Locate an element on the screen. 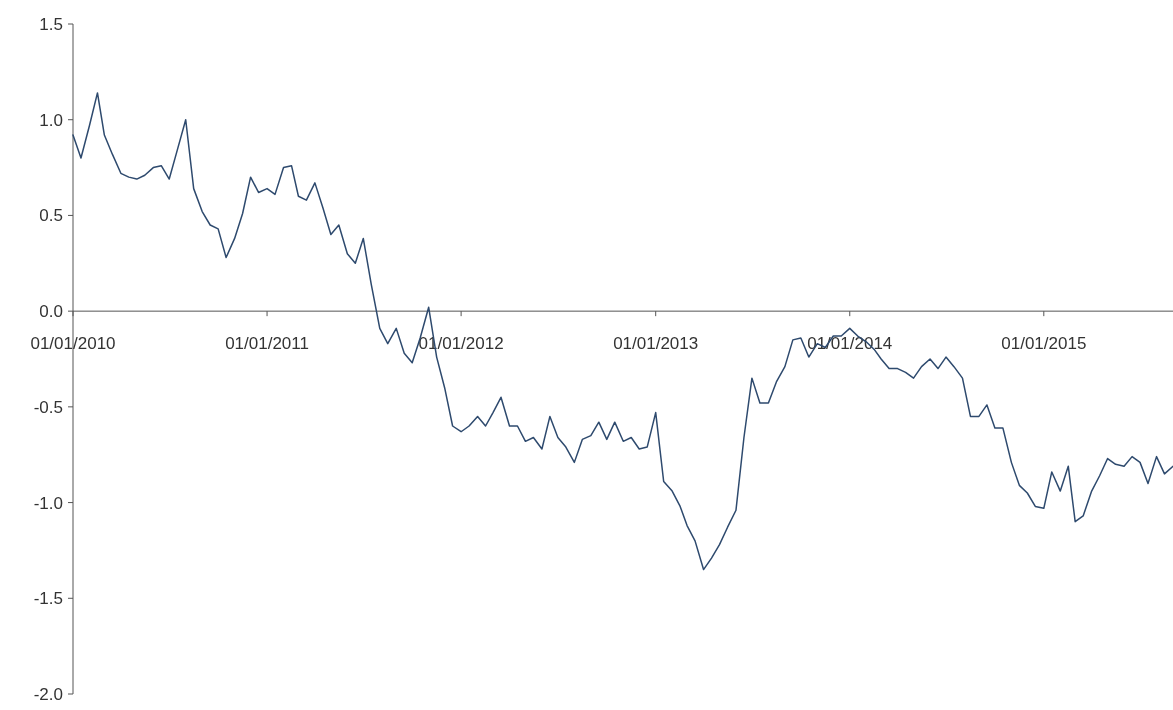 The width and height of the screenshot is (1173, 710). y-tick-label: -0.5 is located at coordinates (48, 407).